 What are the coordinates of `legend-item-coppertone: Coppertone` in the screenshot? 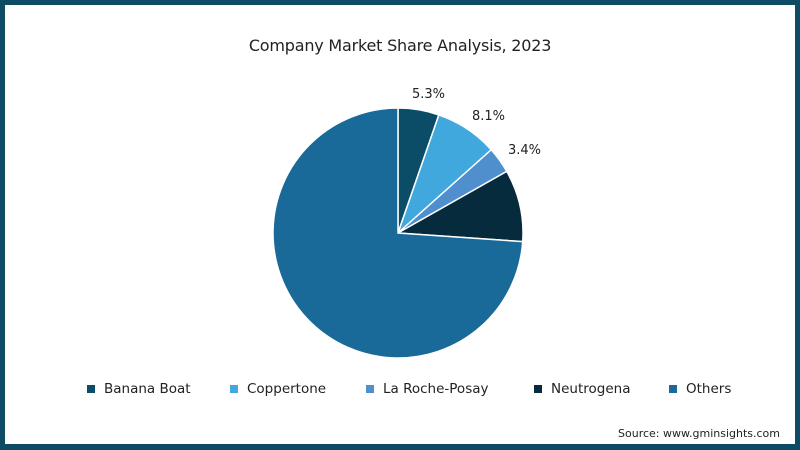 It's located at (278, 389).